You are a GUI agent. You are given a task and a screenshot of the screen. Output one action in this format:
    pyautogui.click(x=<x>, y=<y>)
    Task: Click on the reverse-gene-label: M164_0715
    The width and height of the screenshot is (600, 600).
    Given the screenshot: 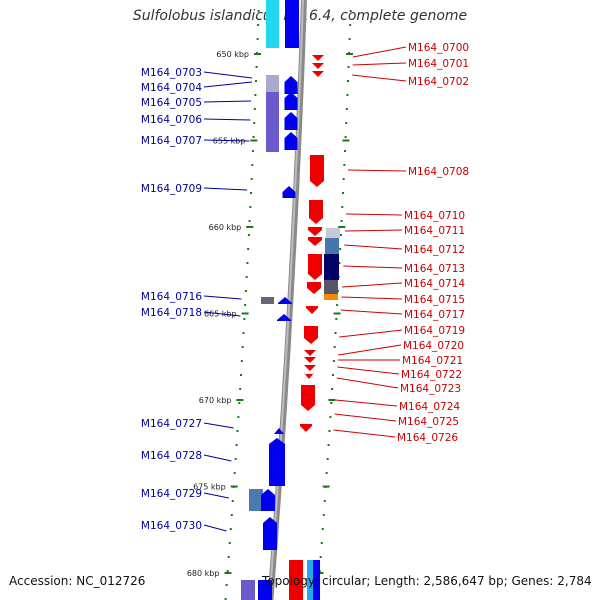 What is the action you would take?
    pyautogui.click(x=434, y=300)
    